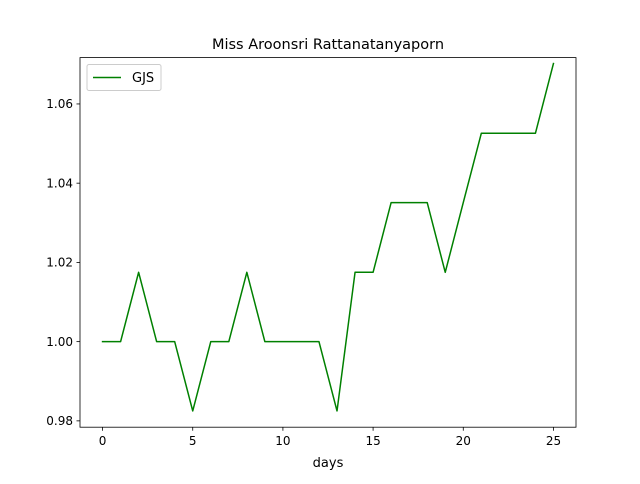 This screenshot has height=484, width=640. What do you see at coordinates (143, 78) in the screenshot?
I see `legend-label: GJS` at bounding box center [143, 78].